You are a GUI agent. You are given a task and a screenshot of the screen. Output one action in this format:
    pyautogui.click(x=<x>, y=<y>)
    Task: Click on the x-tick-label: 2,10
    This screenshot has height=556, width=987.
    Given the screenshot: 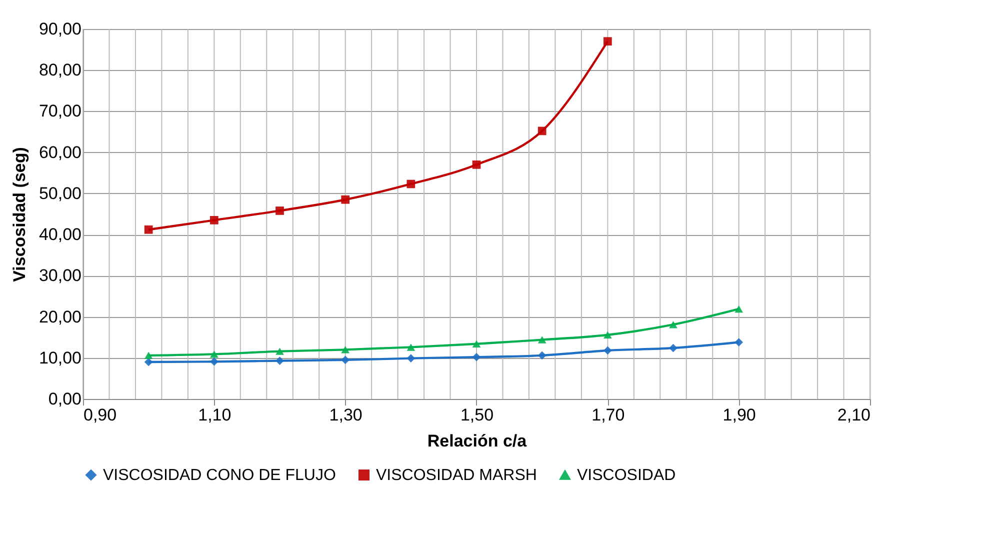 What is the action you would take?
    pyautogui.click(x=853, y=415)
    